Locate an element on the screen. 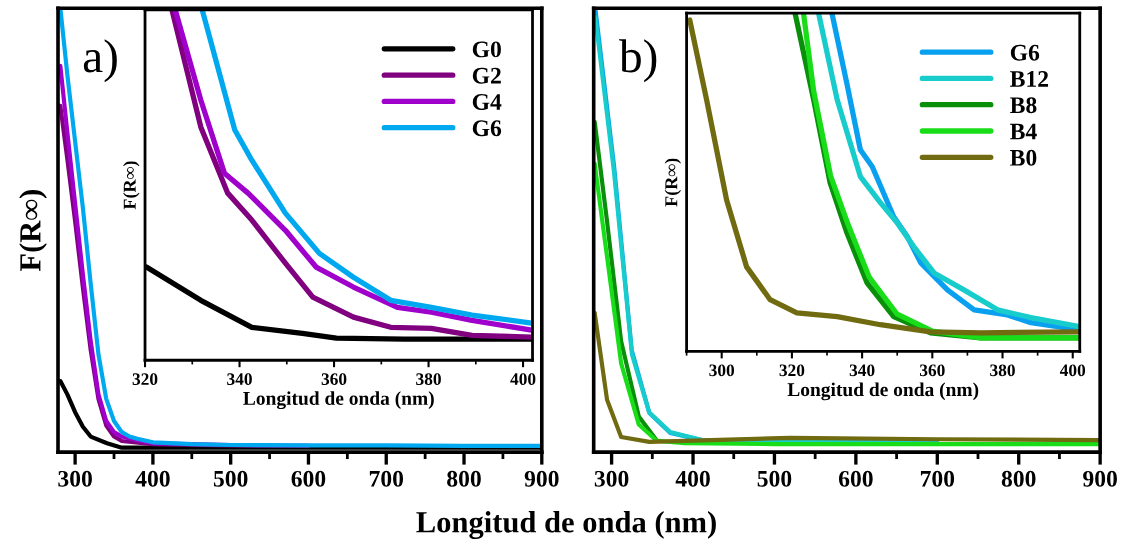 The height and width of the screenshot is (550, 1133). legend-label: G2 is located at coordinates (486, 75).